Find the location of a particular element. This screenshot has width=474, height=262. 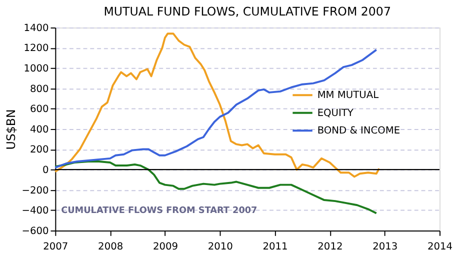

x-tick-label: 2013 is located at coordinates (385, 247).